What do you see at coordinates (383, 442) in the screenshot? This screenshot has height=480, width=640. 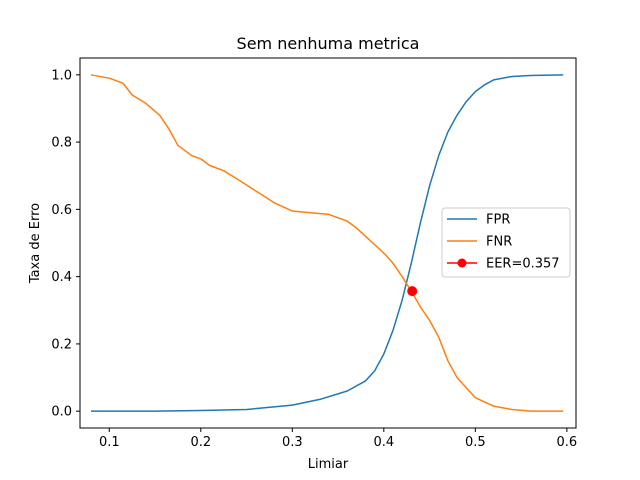 I see `x-tick-label: 0.4` at bounding box center [383, 442].